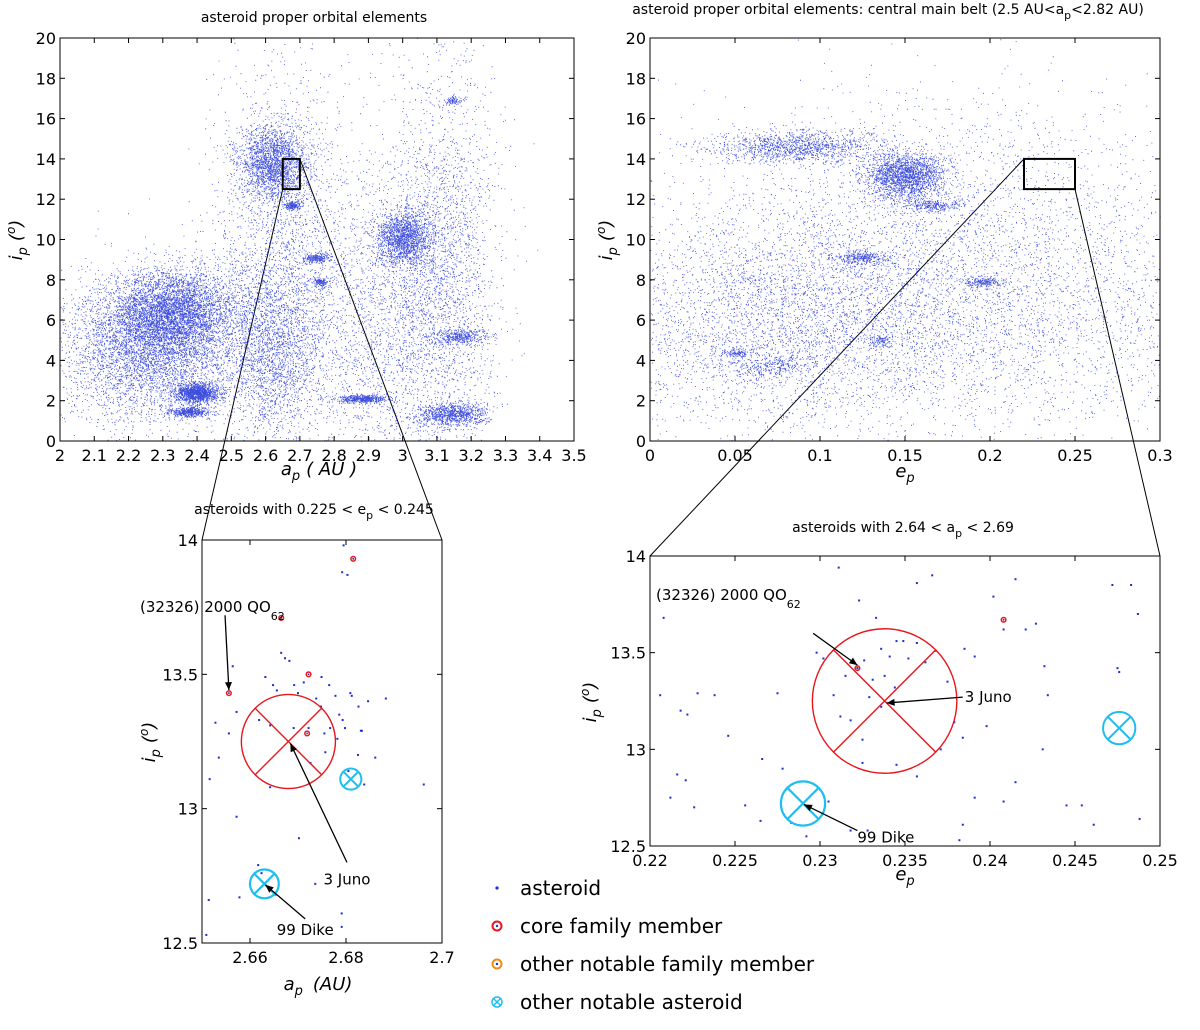  Describe the element at coordinates (905, 860) in the screenshot. I see `x-tick-label: 0.235` at that location.